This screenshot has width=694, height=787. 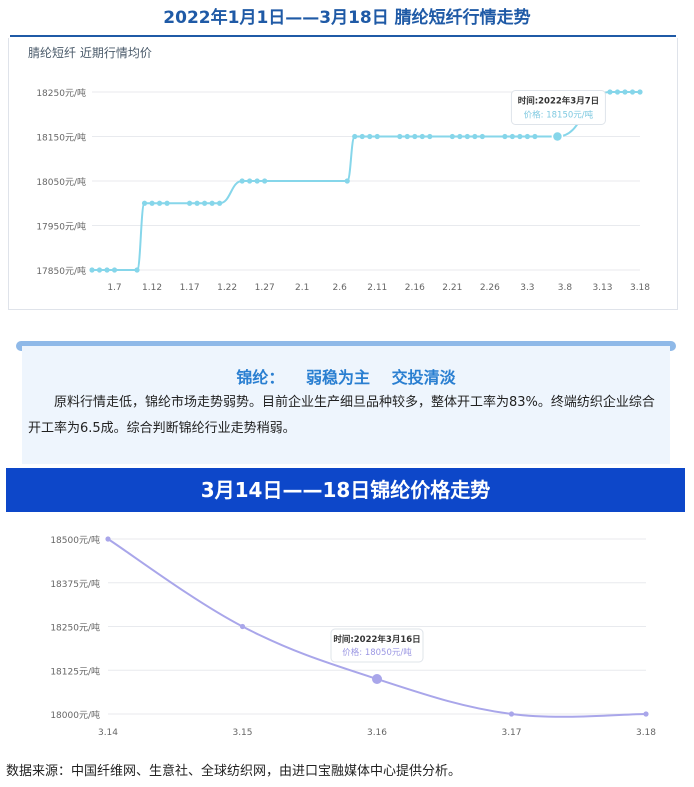 What do you see at coordinates (61, 182) in the screenshot?
I see `chart1-y-tick-label: 18050元/吨` at bounding box center [61, 182].